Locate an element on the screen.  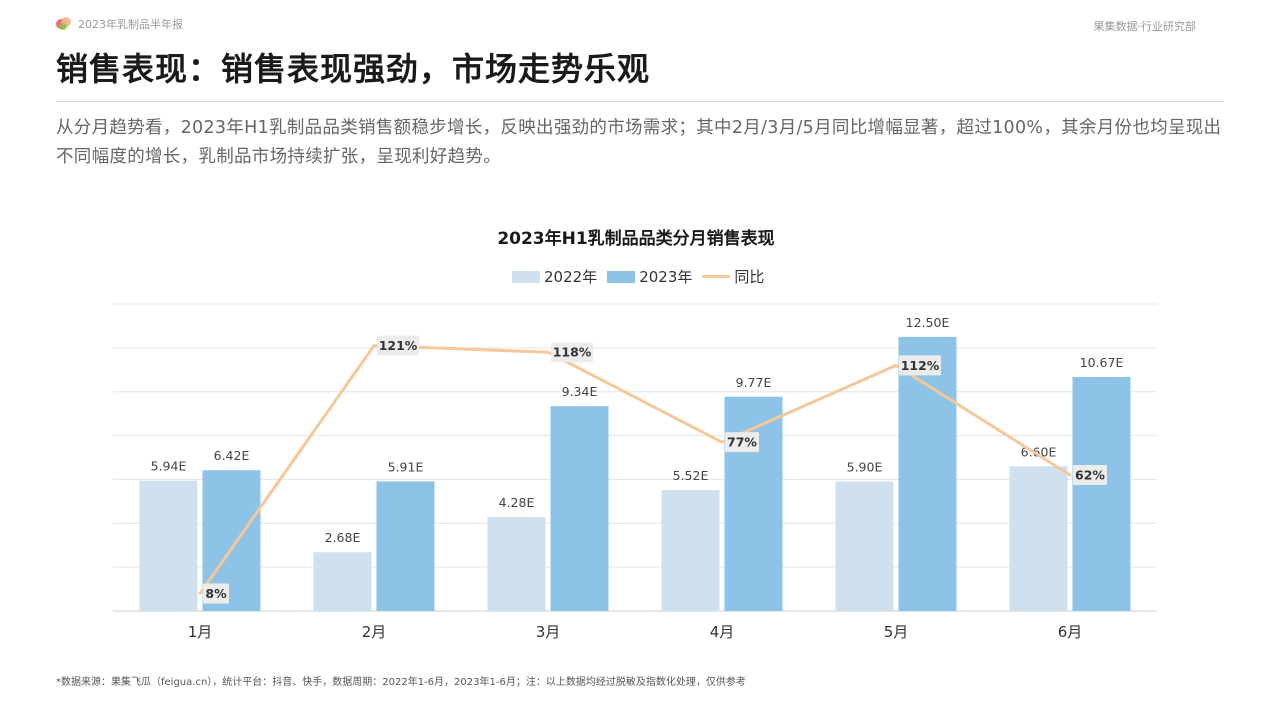
data-label-2023: 5.91E is located at coordinates (406, 466).